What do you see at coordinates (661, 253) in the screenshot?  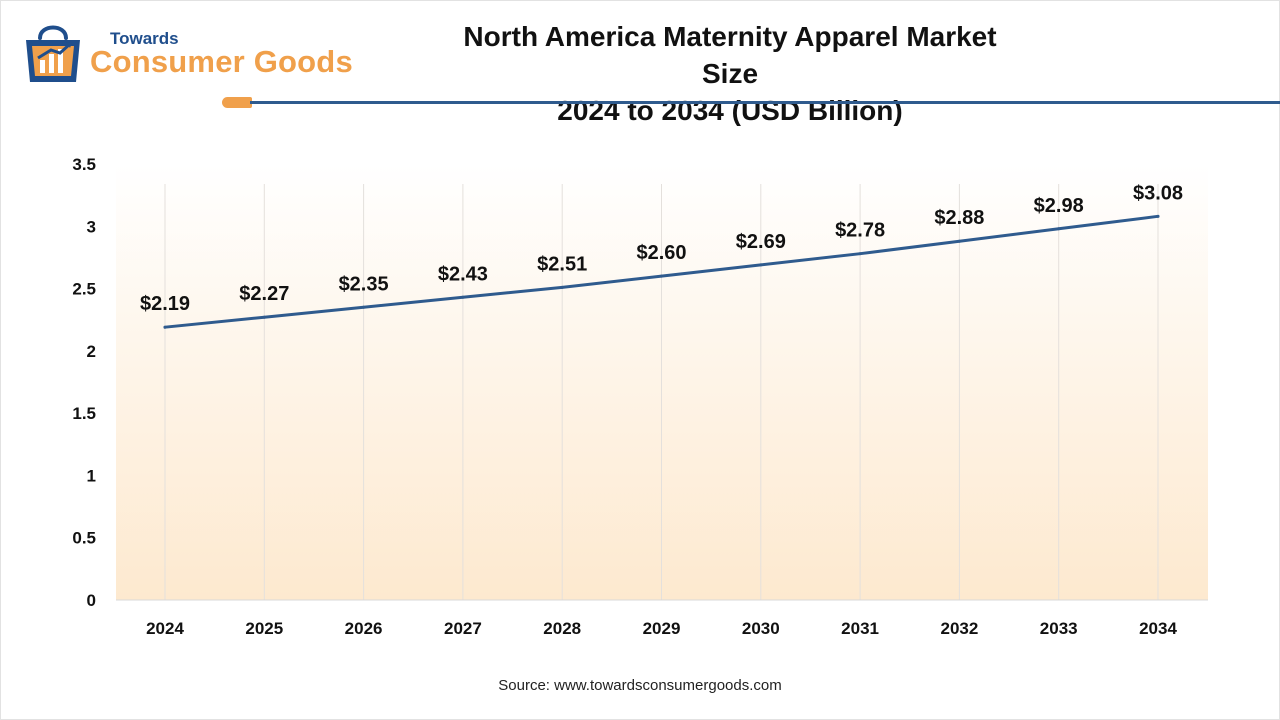 I see `data-label-2029: $2.60` at bounding box center [661, 253].